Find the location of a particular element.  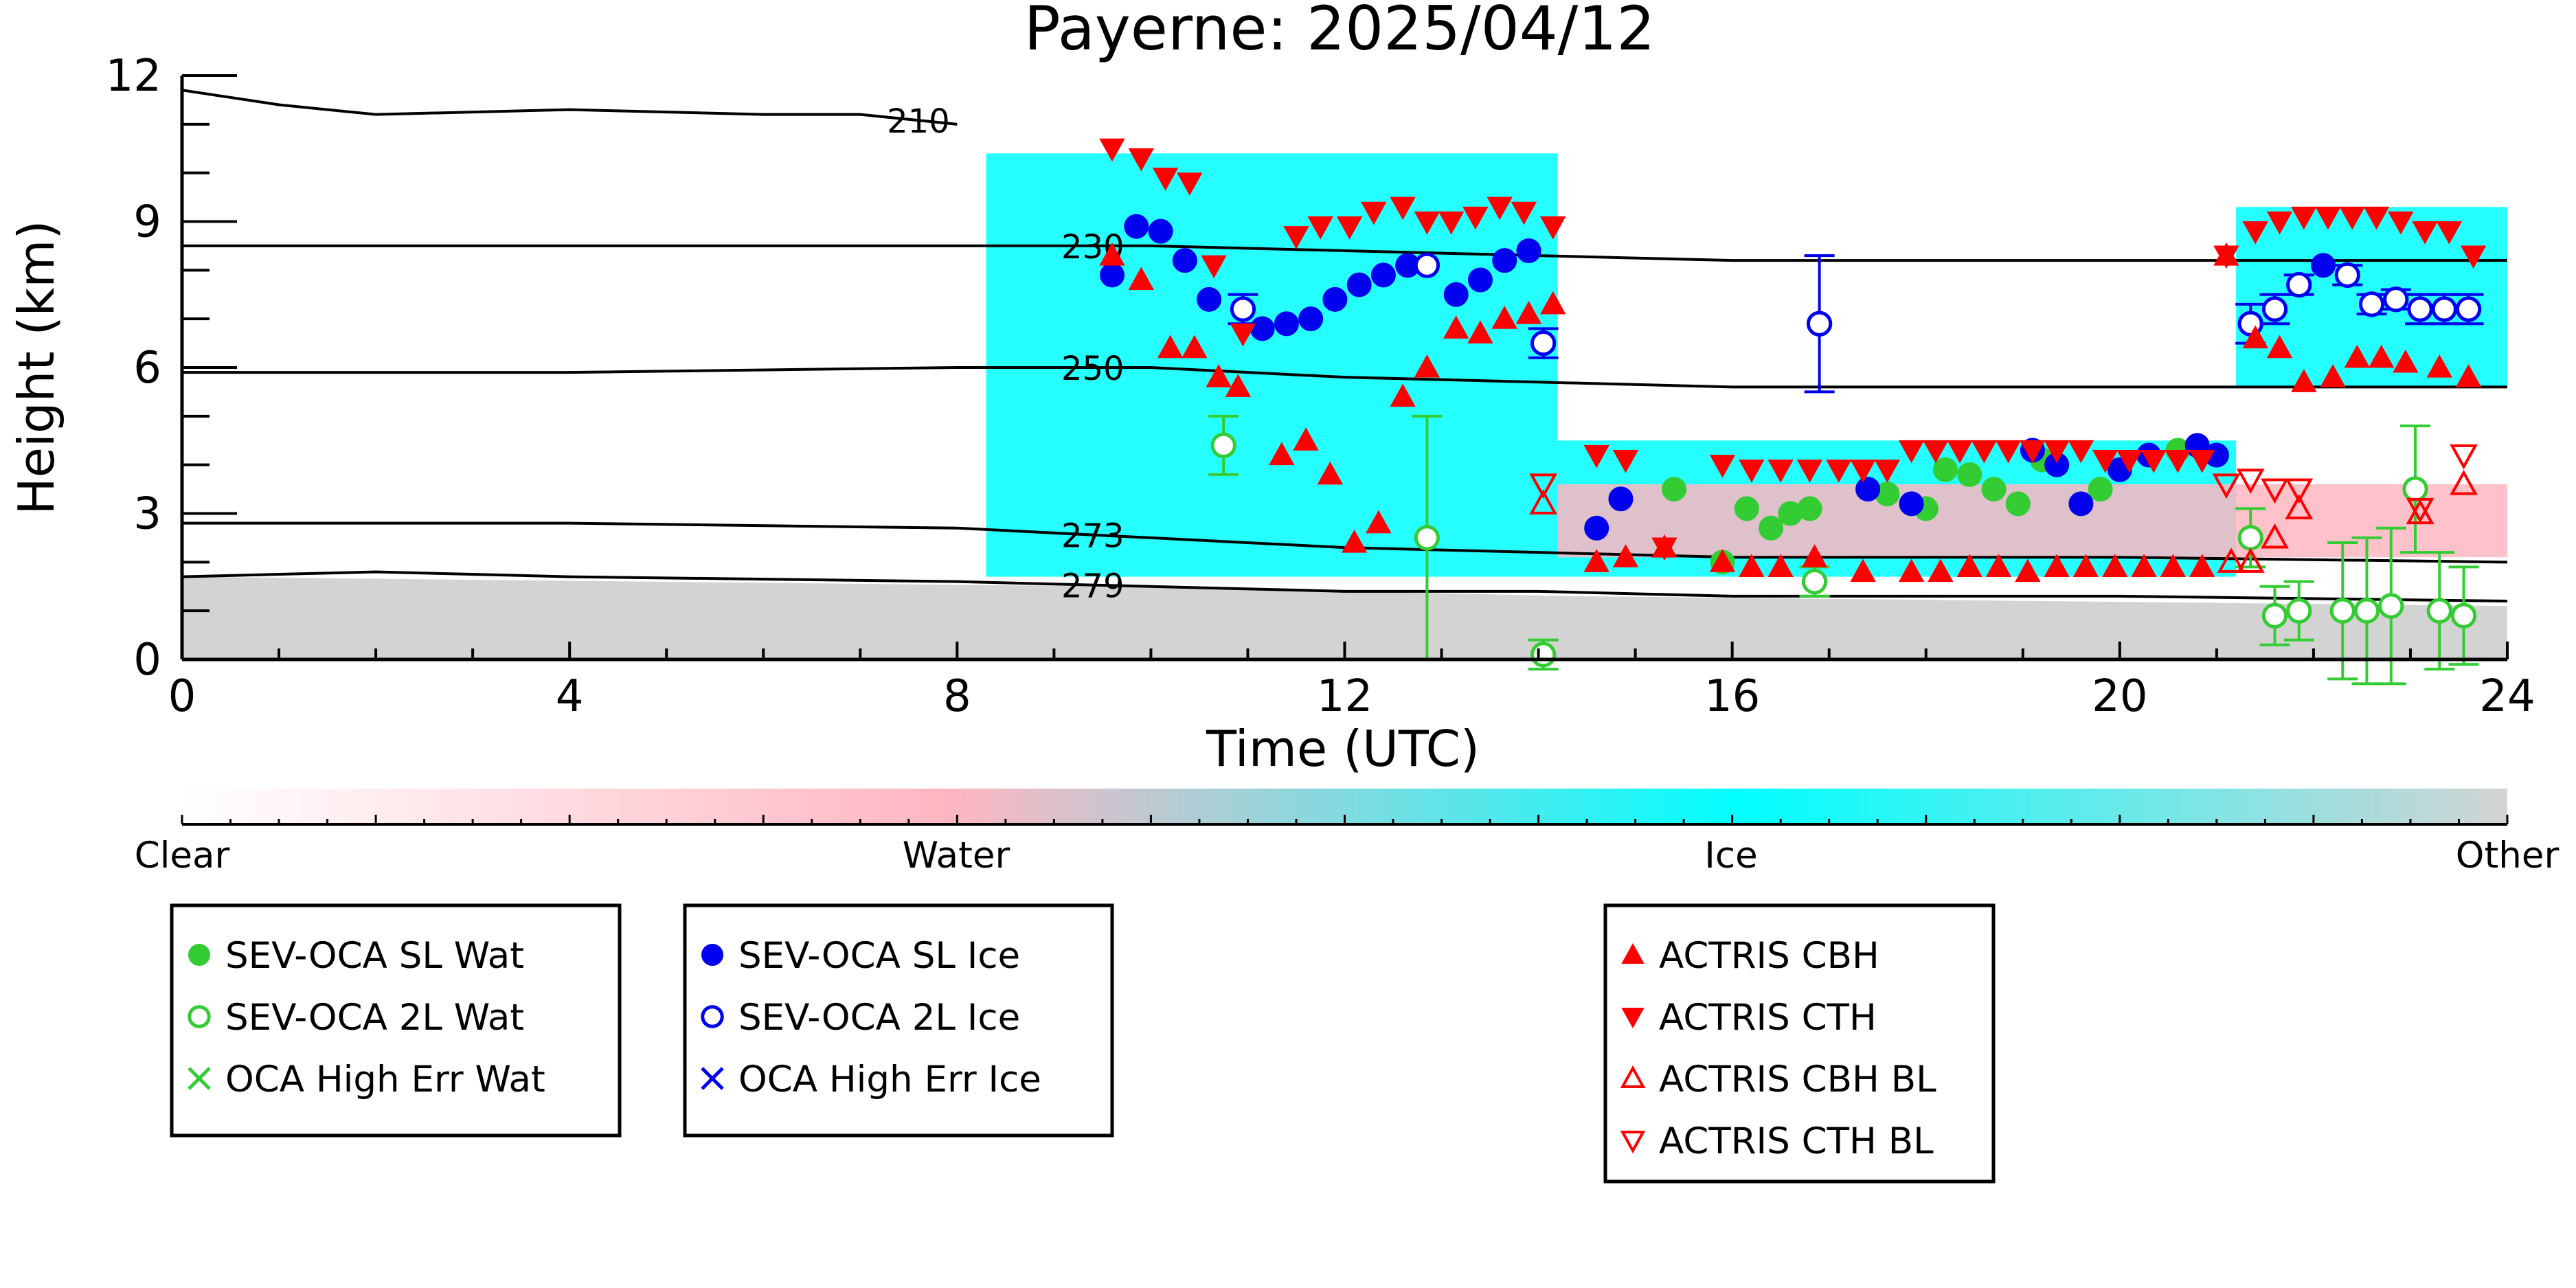

legend-entry-label: SEV-OCA 2L Wat is located at coordinates (374, 1018).